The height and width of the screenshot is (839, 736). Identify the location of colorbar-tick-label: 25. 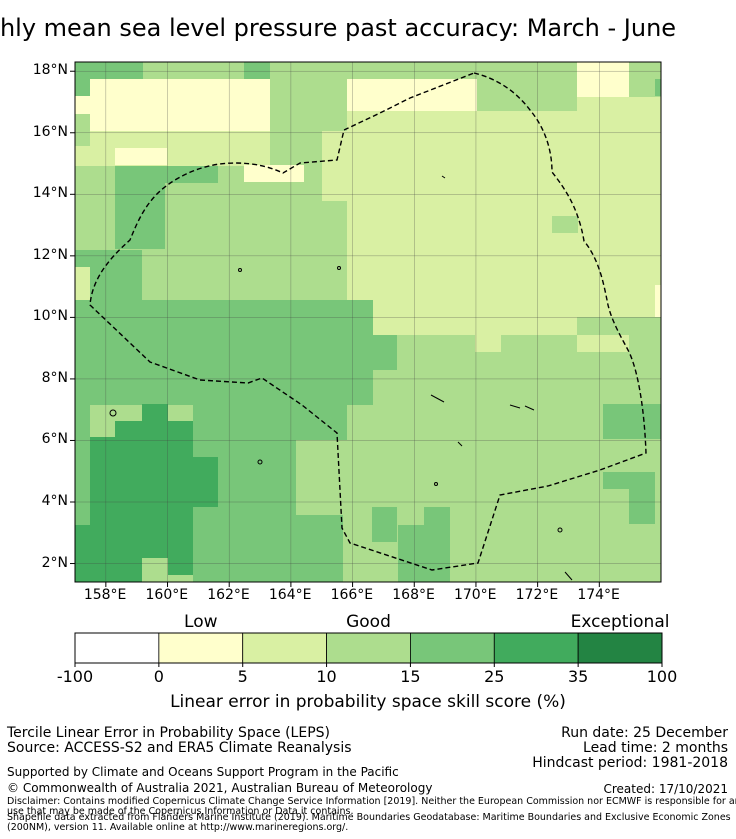
(494, 676).